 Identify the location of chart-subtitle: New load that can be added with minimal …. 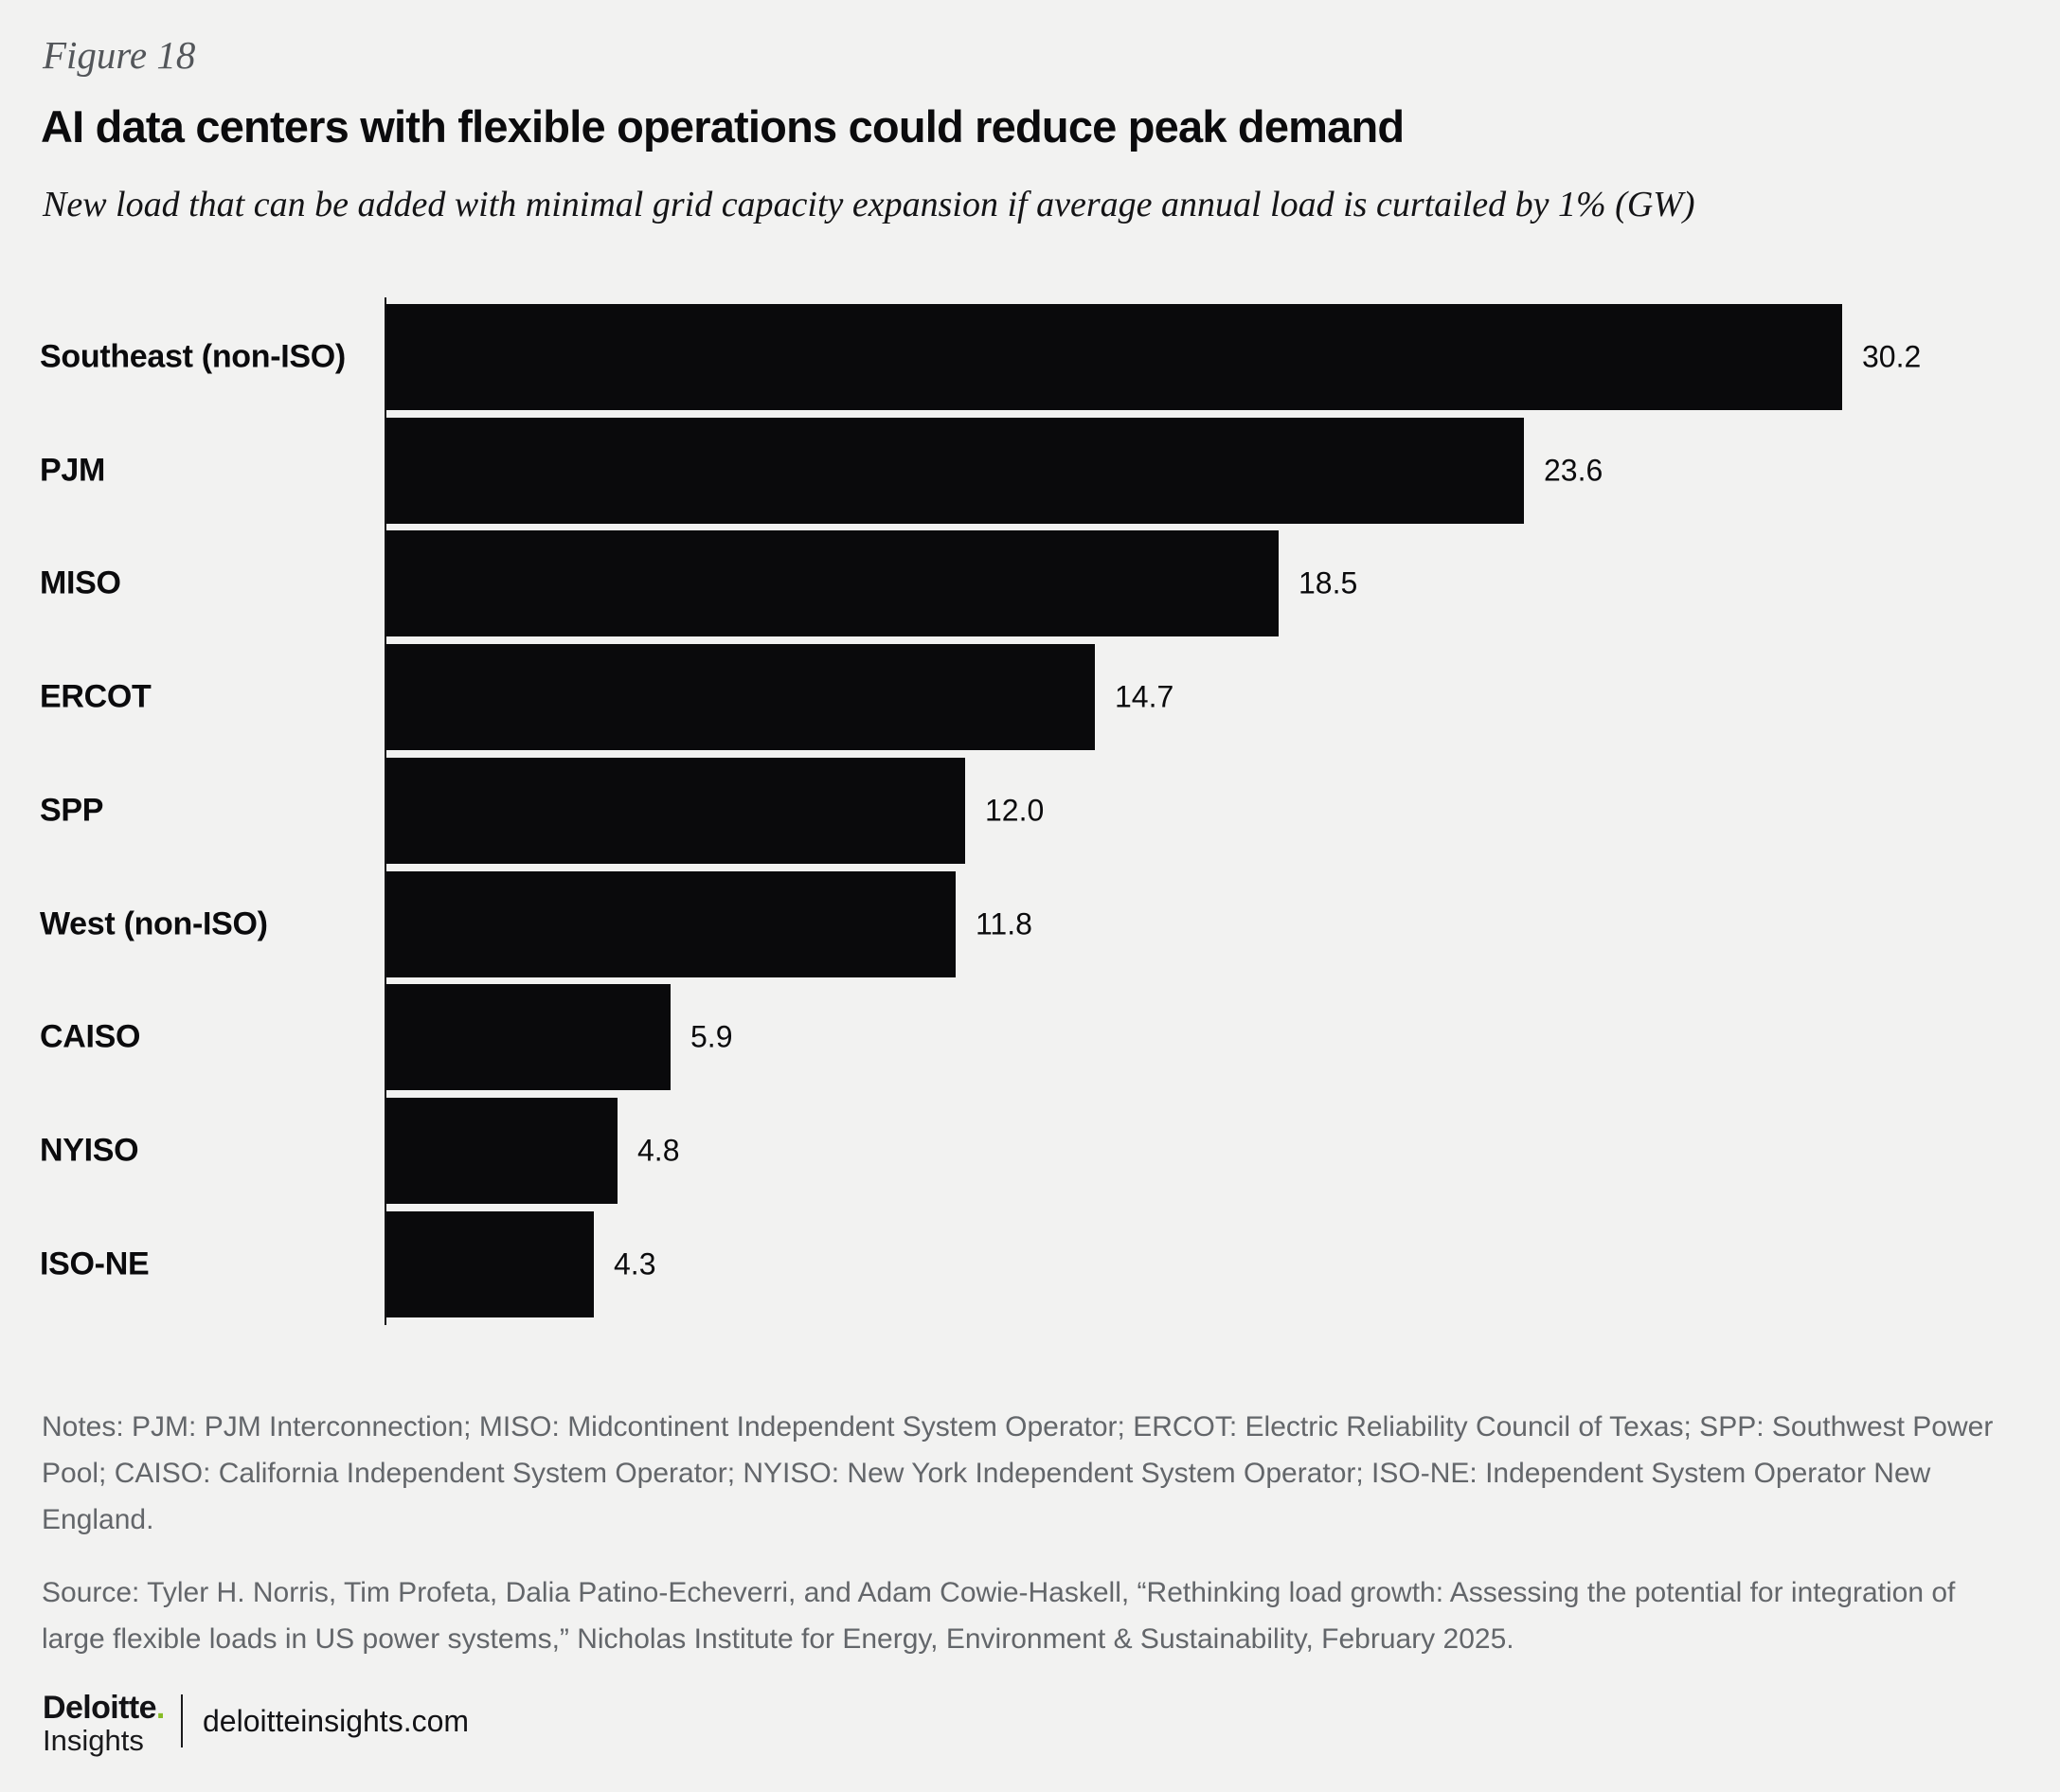
(869, 204).